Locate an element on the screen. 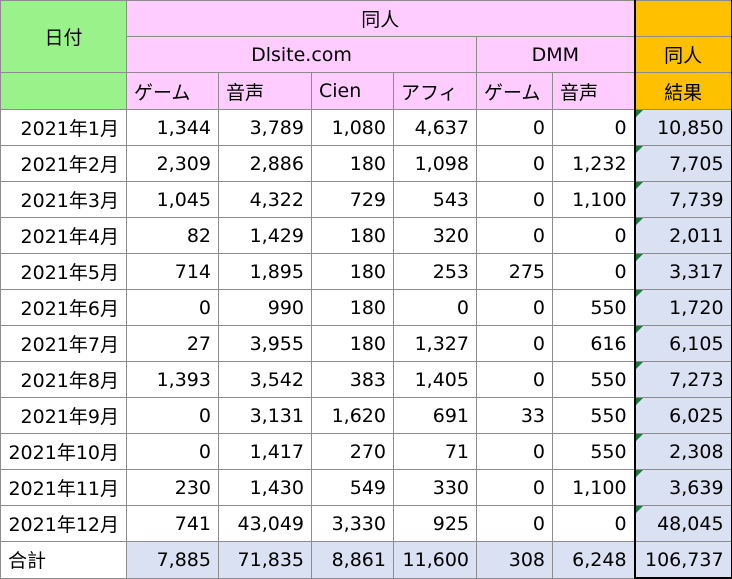 Image resolution: width=732 pixels, height=579 pixels. affiliate-cell: 1,098 is located at coordinates (435, 163).